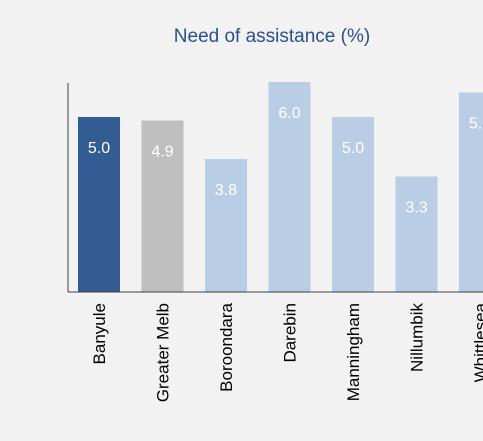 Image resolution: width=483 pixels, height=441 pixels. What do you see at coordinates (290, 333) in the screenshot?
I see `category-label-darebin: Darebin` at bounding box center [290, 333].